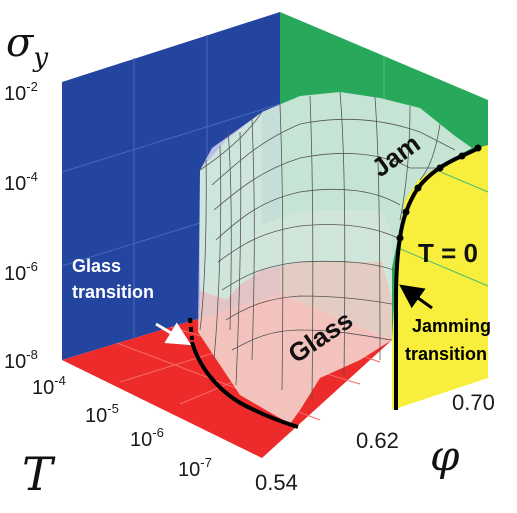 The width and height of the screenshot is (517, 513). Describe the element at coordinates (21, 182) in the screenshot. I see `y-tick-label: 10⁻⁴` at that location.